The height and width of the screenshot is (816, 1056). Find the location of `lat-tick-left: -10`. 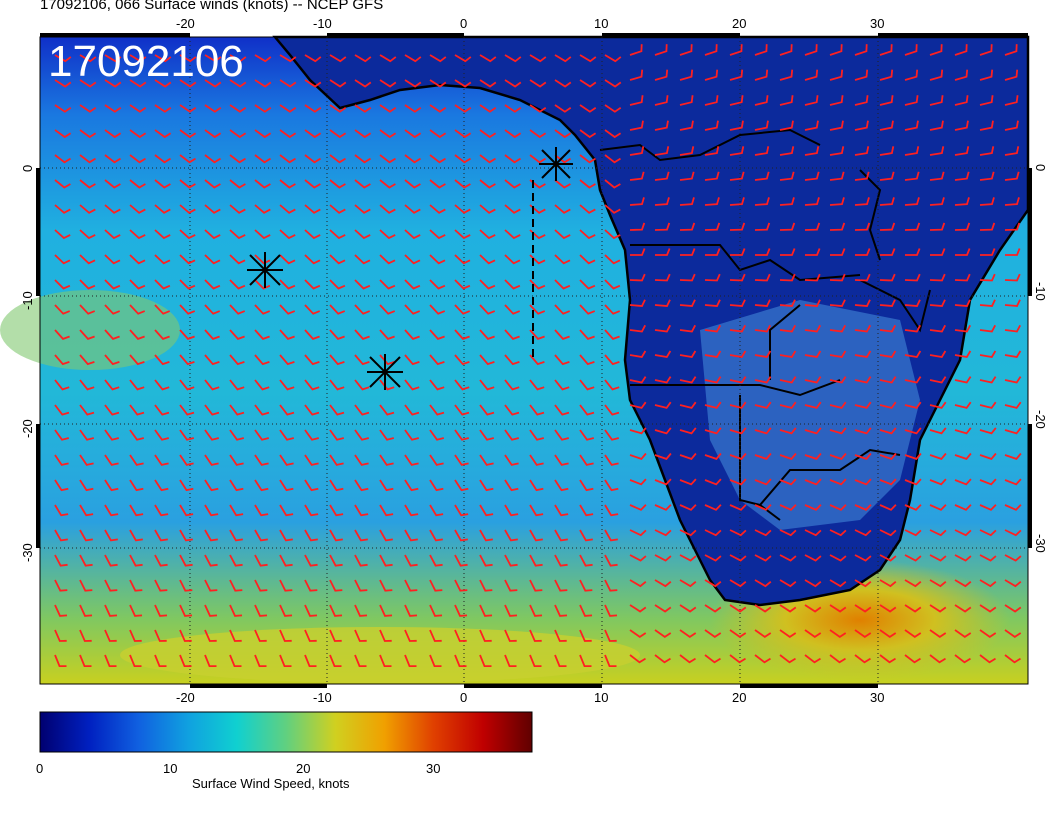

lat-tick-left: -10 is located at coordinates (27, 300).